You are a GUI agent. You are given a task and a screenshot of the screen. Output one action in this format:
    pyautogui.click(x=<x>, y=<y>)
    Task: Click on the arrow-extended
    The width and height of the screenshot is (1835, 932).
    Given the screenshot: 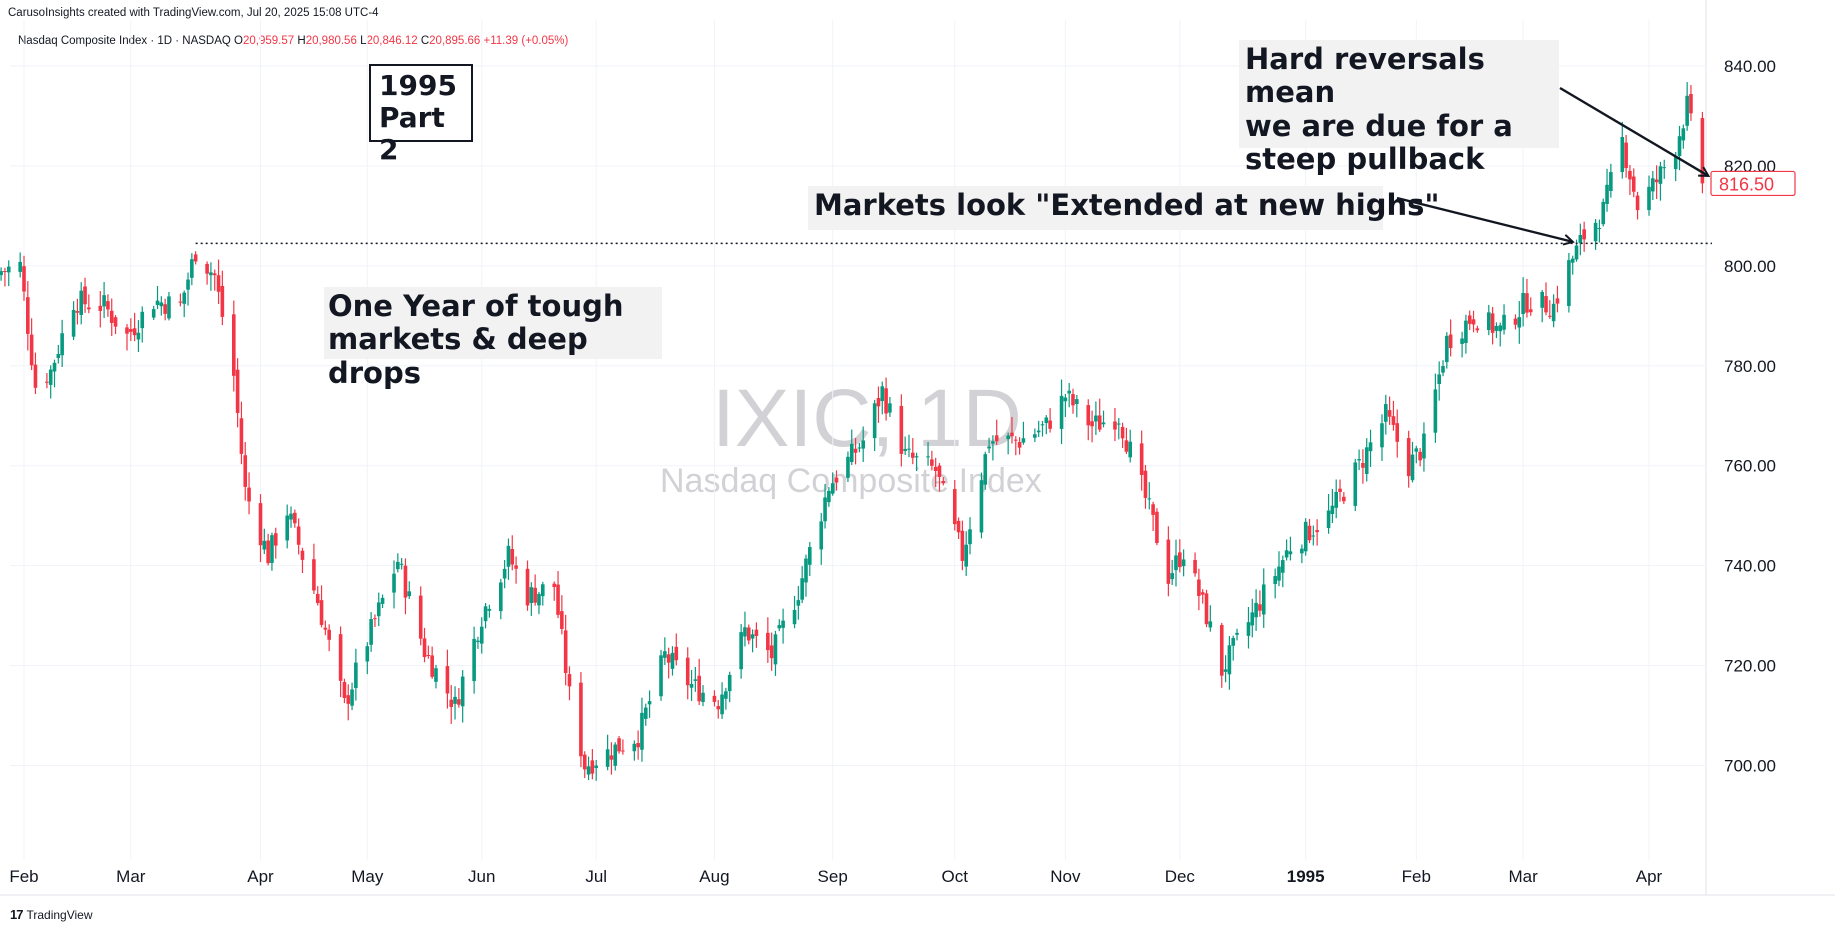 What is the action you would take?
    pyautogui.click(x=1484, y=219)
    